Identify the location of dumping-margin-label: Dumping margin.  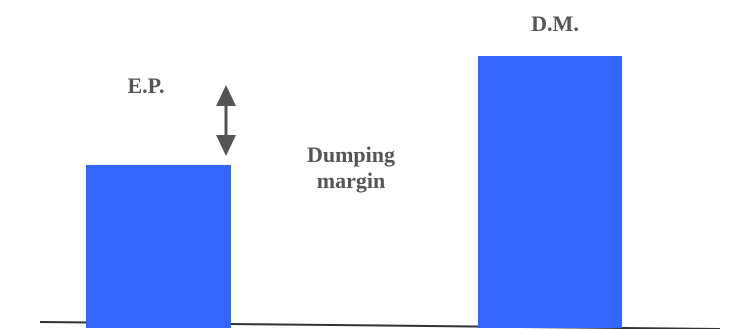
(351, 168).